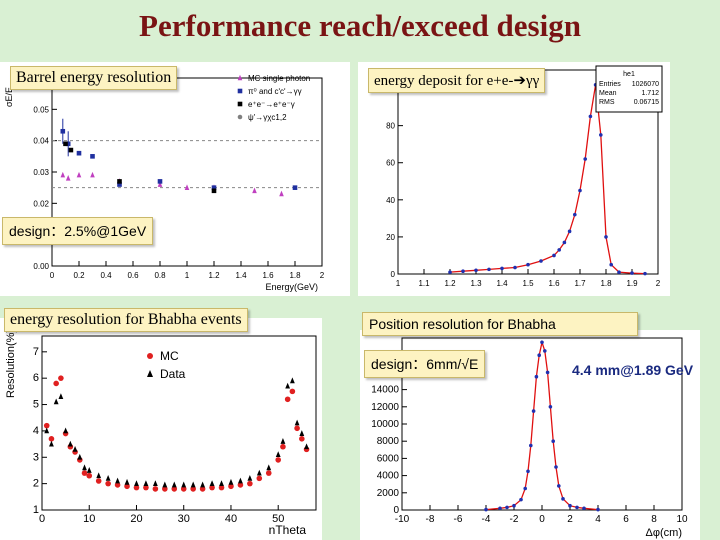  What do you see at coordinates (136, 519) in the screenshot?
I see `x-tick-label: 20` at bounding box center [136, 519].